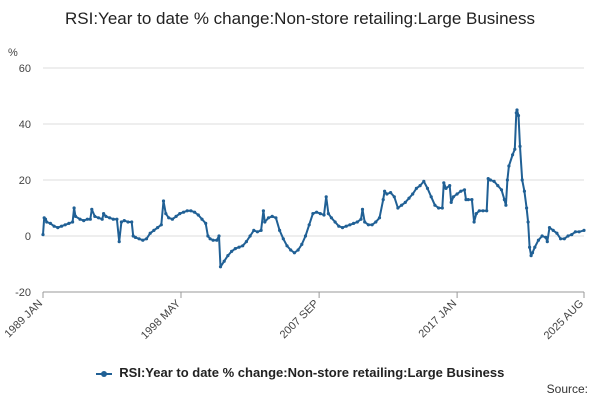 This screenshot has height=400, width=600. I want to click on y-axis-label: %, so click(13, 53).